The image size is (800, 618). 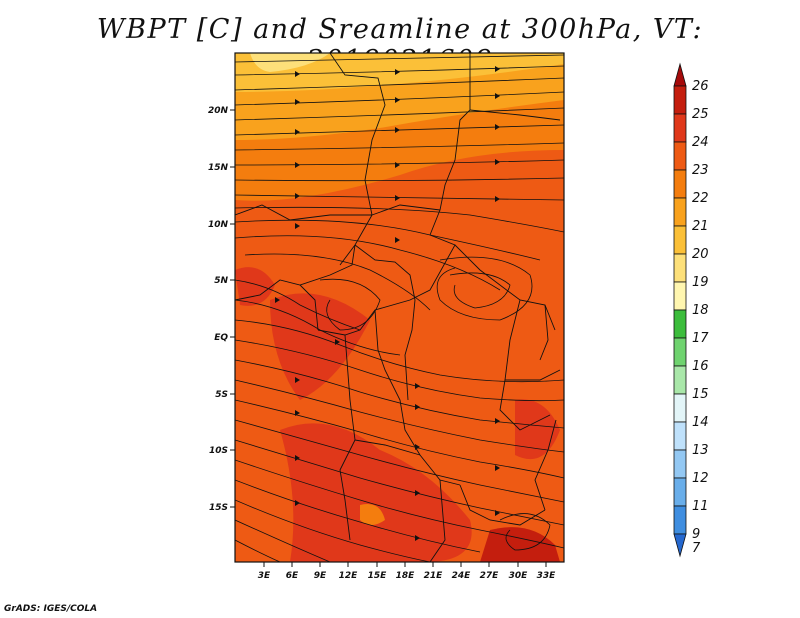 I want to click on lon-label: 3E, so click(x=264, y=576).